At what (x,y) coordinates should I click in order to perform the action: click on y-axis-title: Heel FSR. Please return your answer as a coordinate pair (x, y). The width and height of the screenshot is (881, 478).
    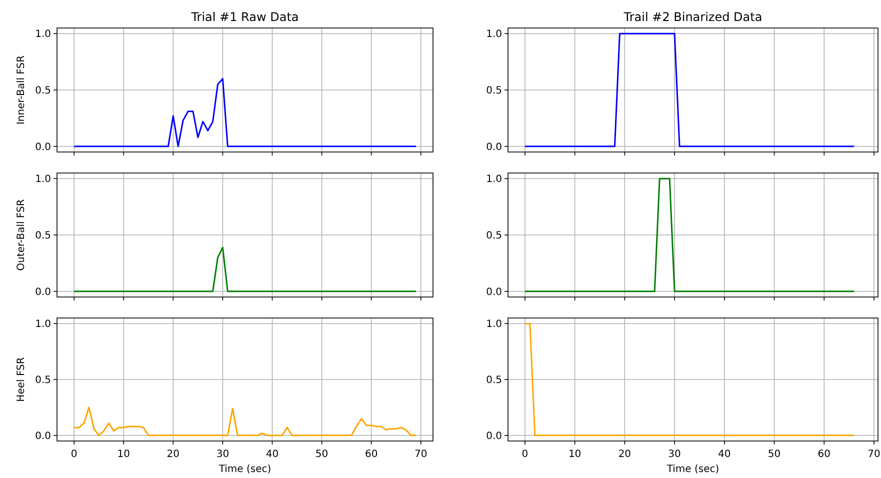
    Looking at the image, I should click on (21, 379).